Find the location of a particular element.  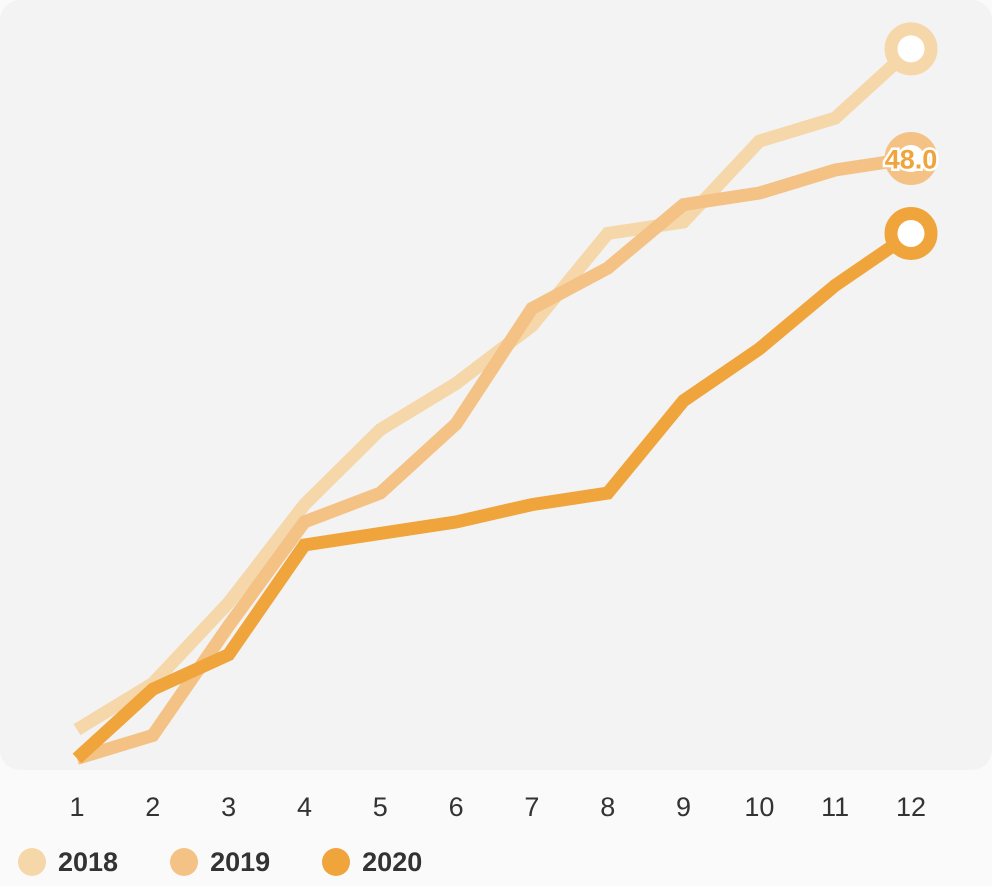

end-labels: 48.0 is located at coordinates (911, 159).